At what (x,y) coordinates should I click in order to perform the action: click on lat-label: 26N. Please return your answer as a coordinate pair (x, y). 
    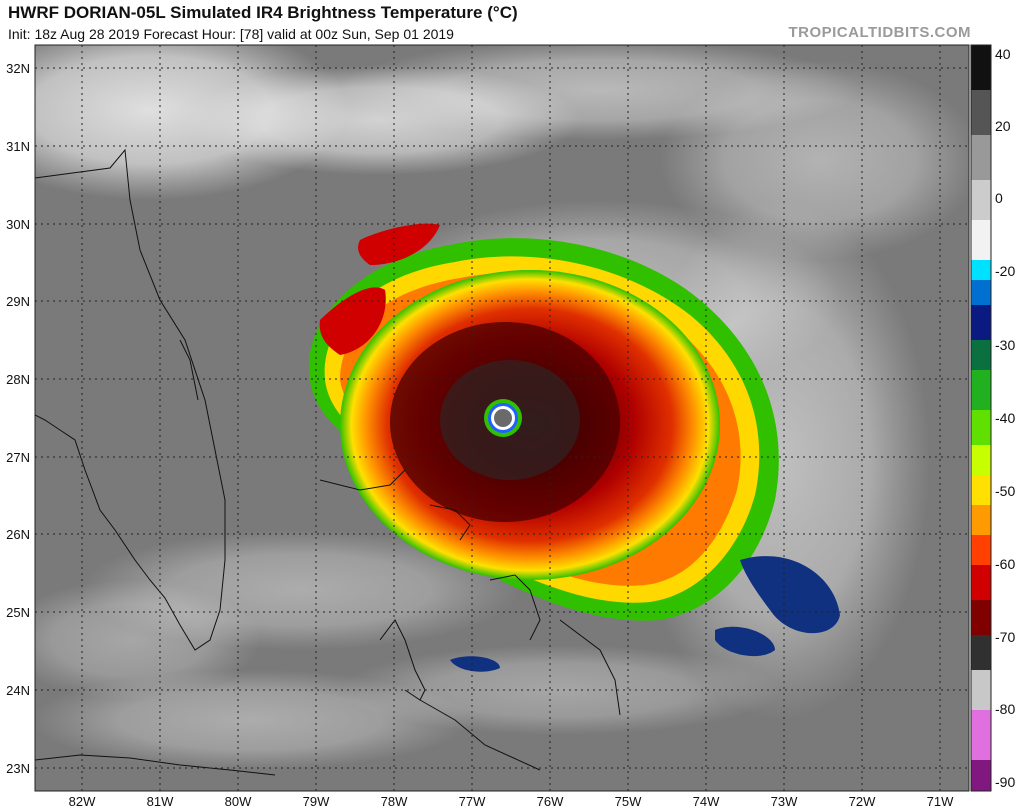
    Looking at the image, I should click on (18, 534).